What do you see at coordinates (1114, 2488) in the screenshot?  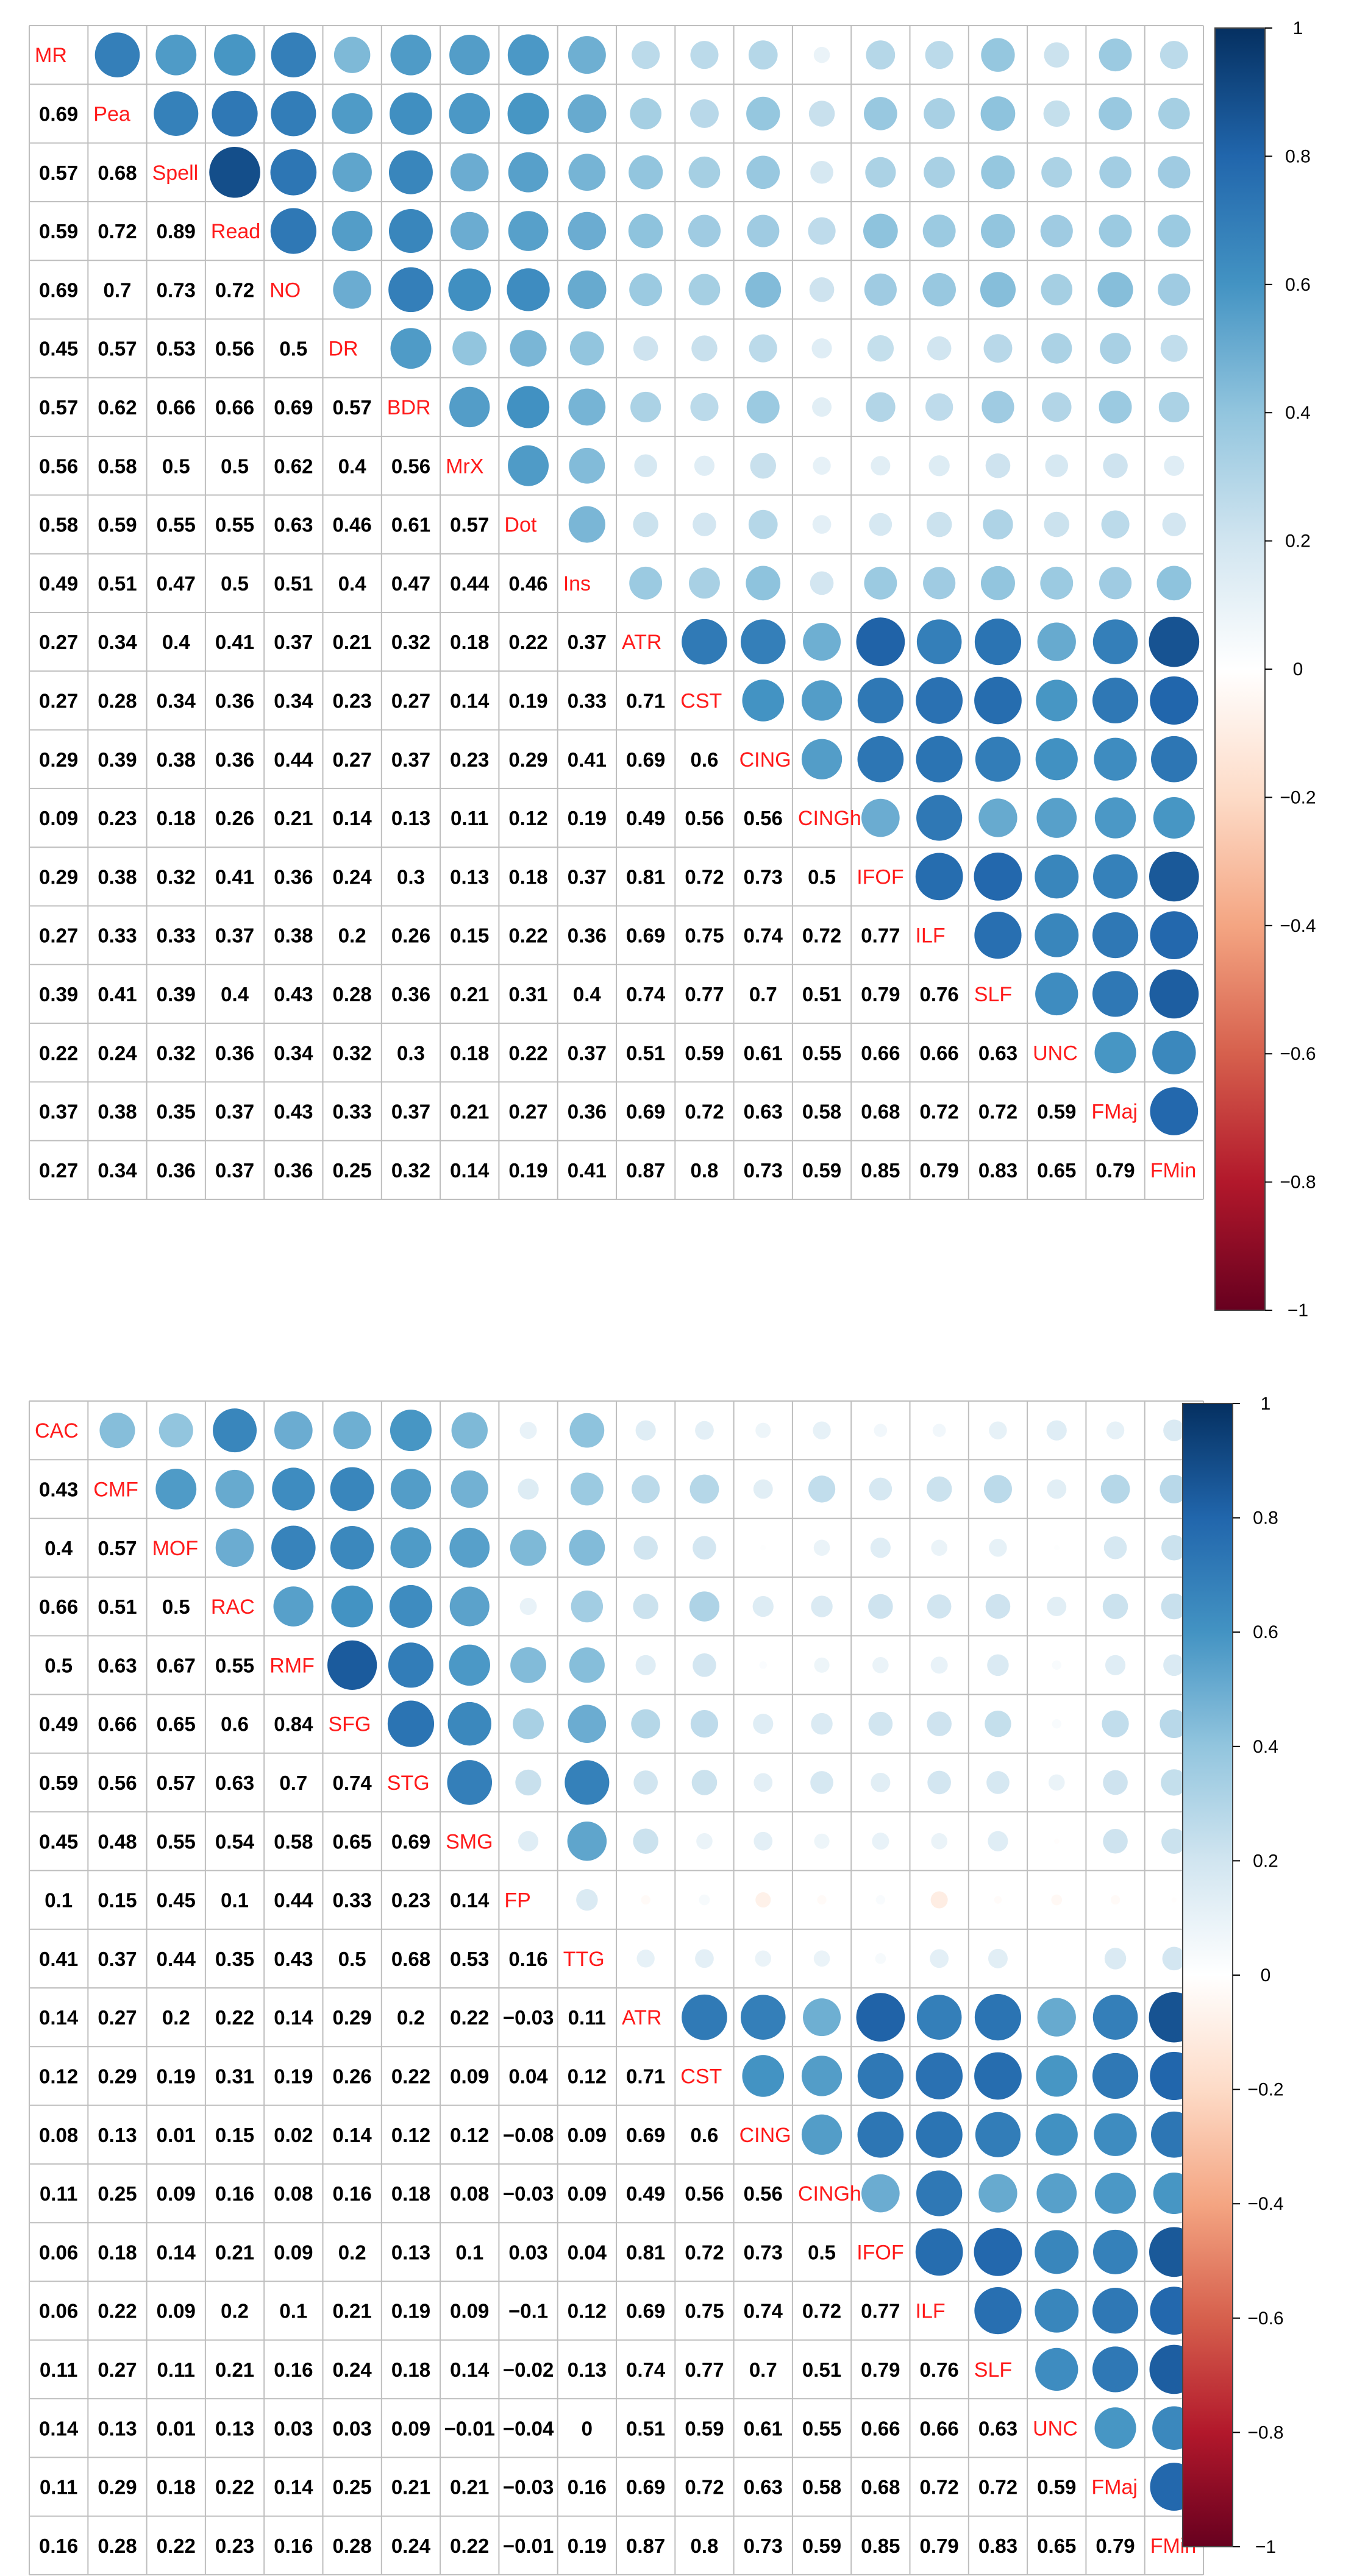 I see `variable-label: FMaj` at bounding box center [1114, 2488].